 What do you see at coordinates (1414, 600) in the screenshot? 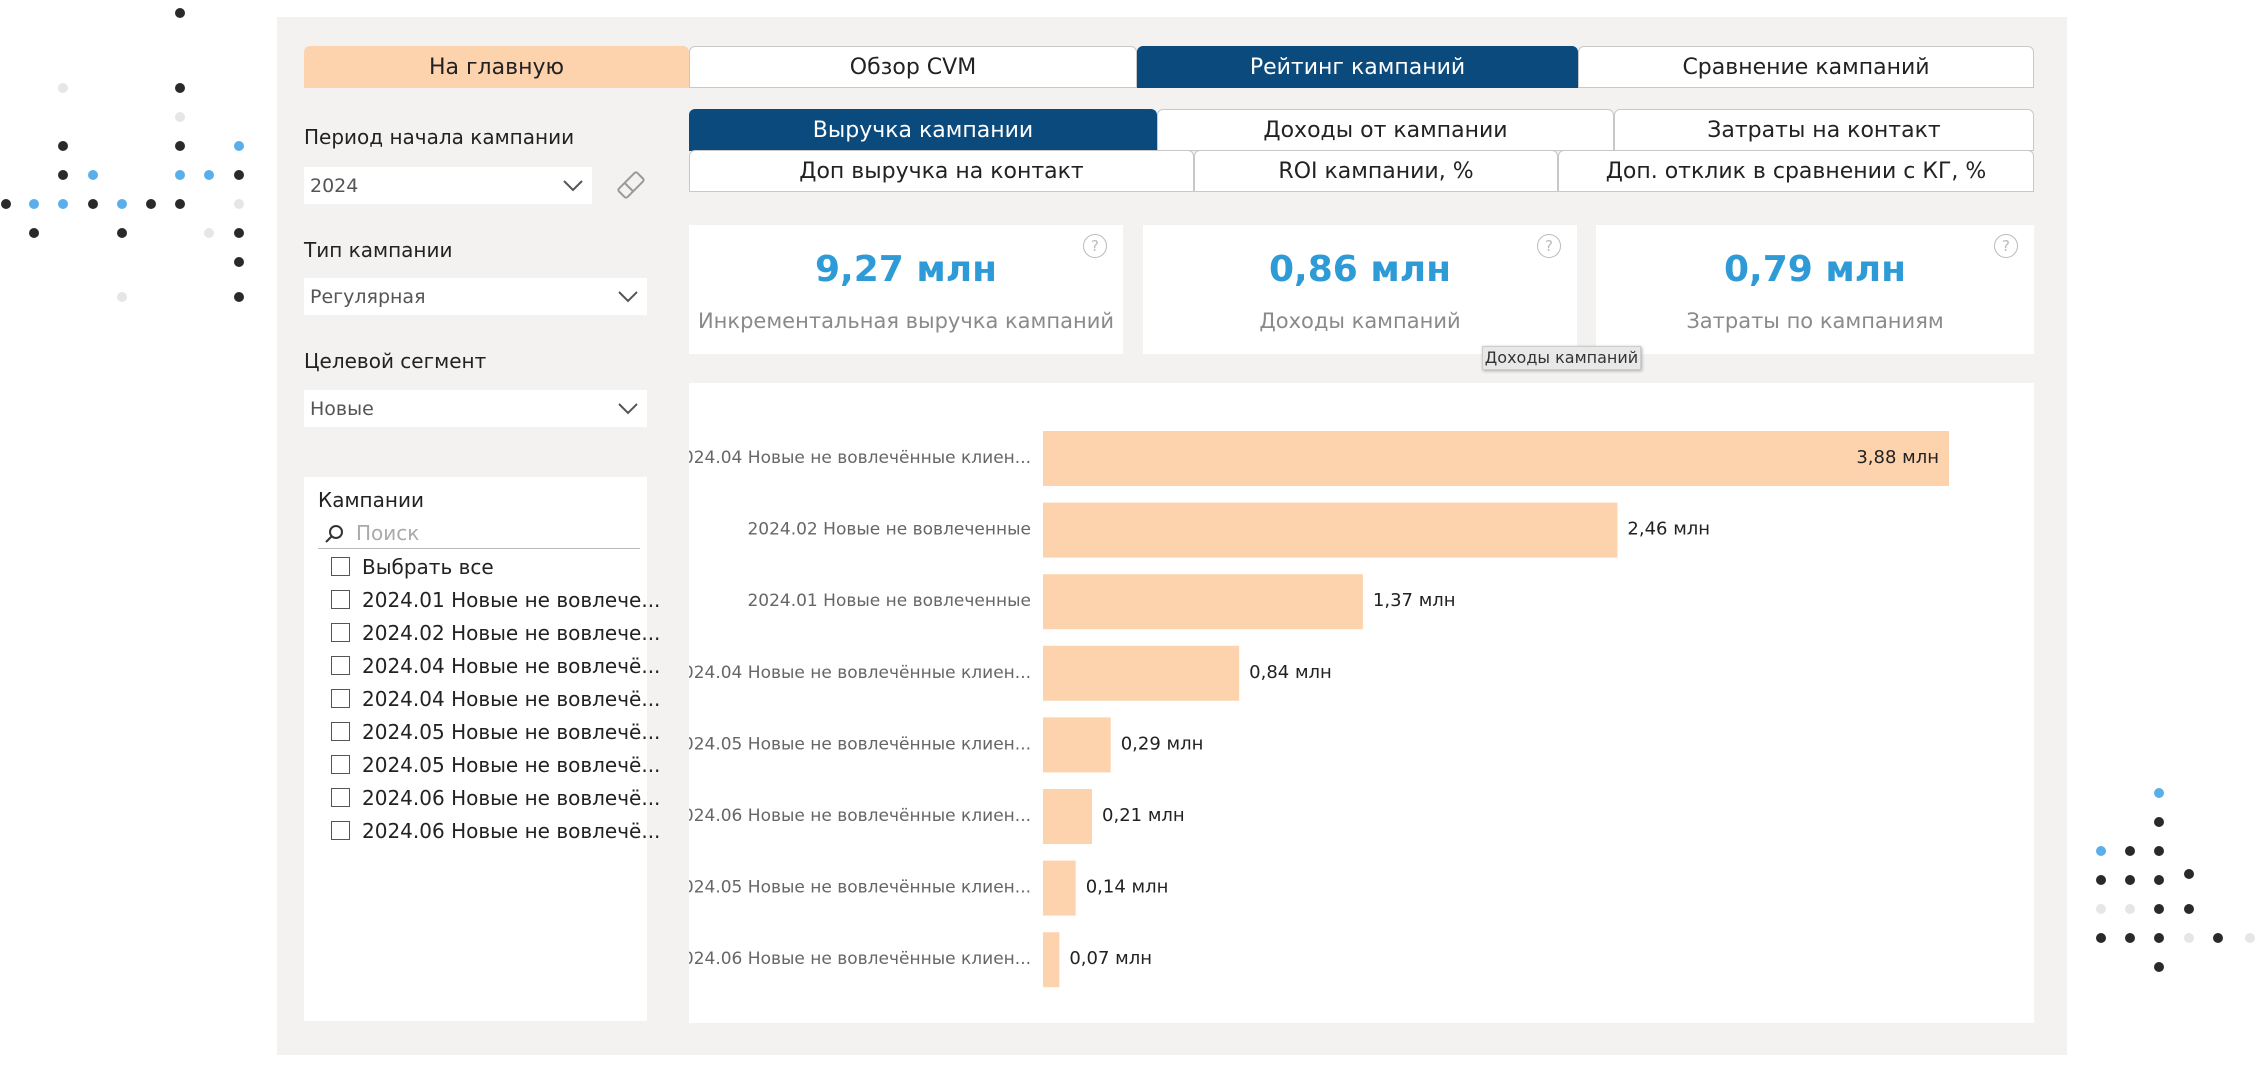
I see `value-label: 1,37 млн` at bounding box center [1414, 600].